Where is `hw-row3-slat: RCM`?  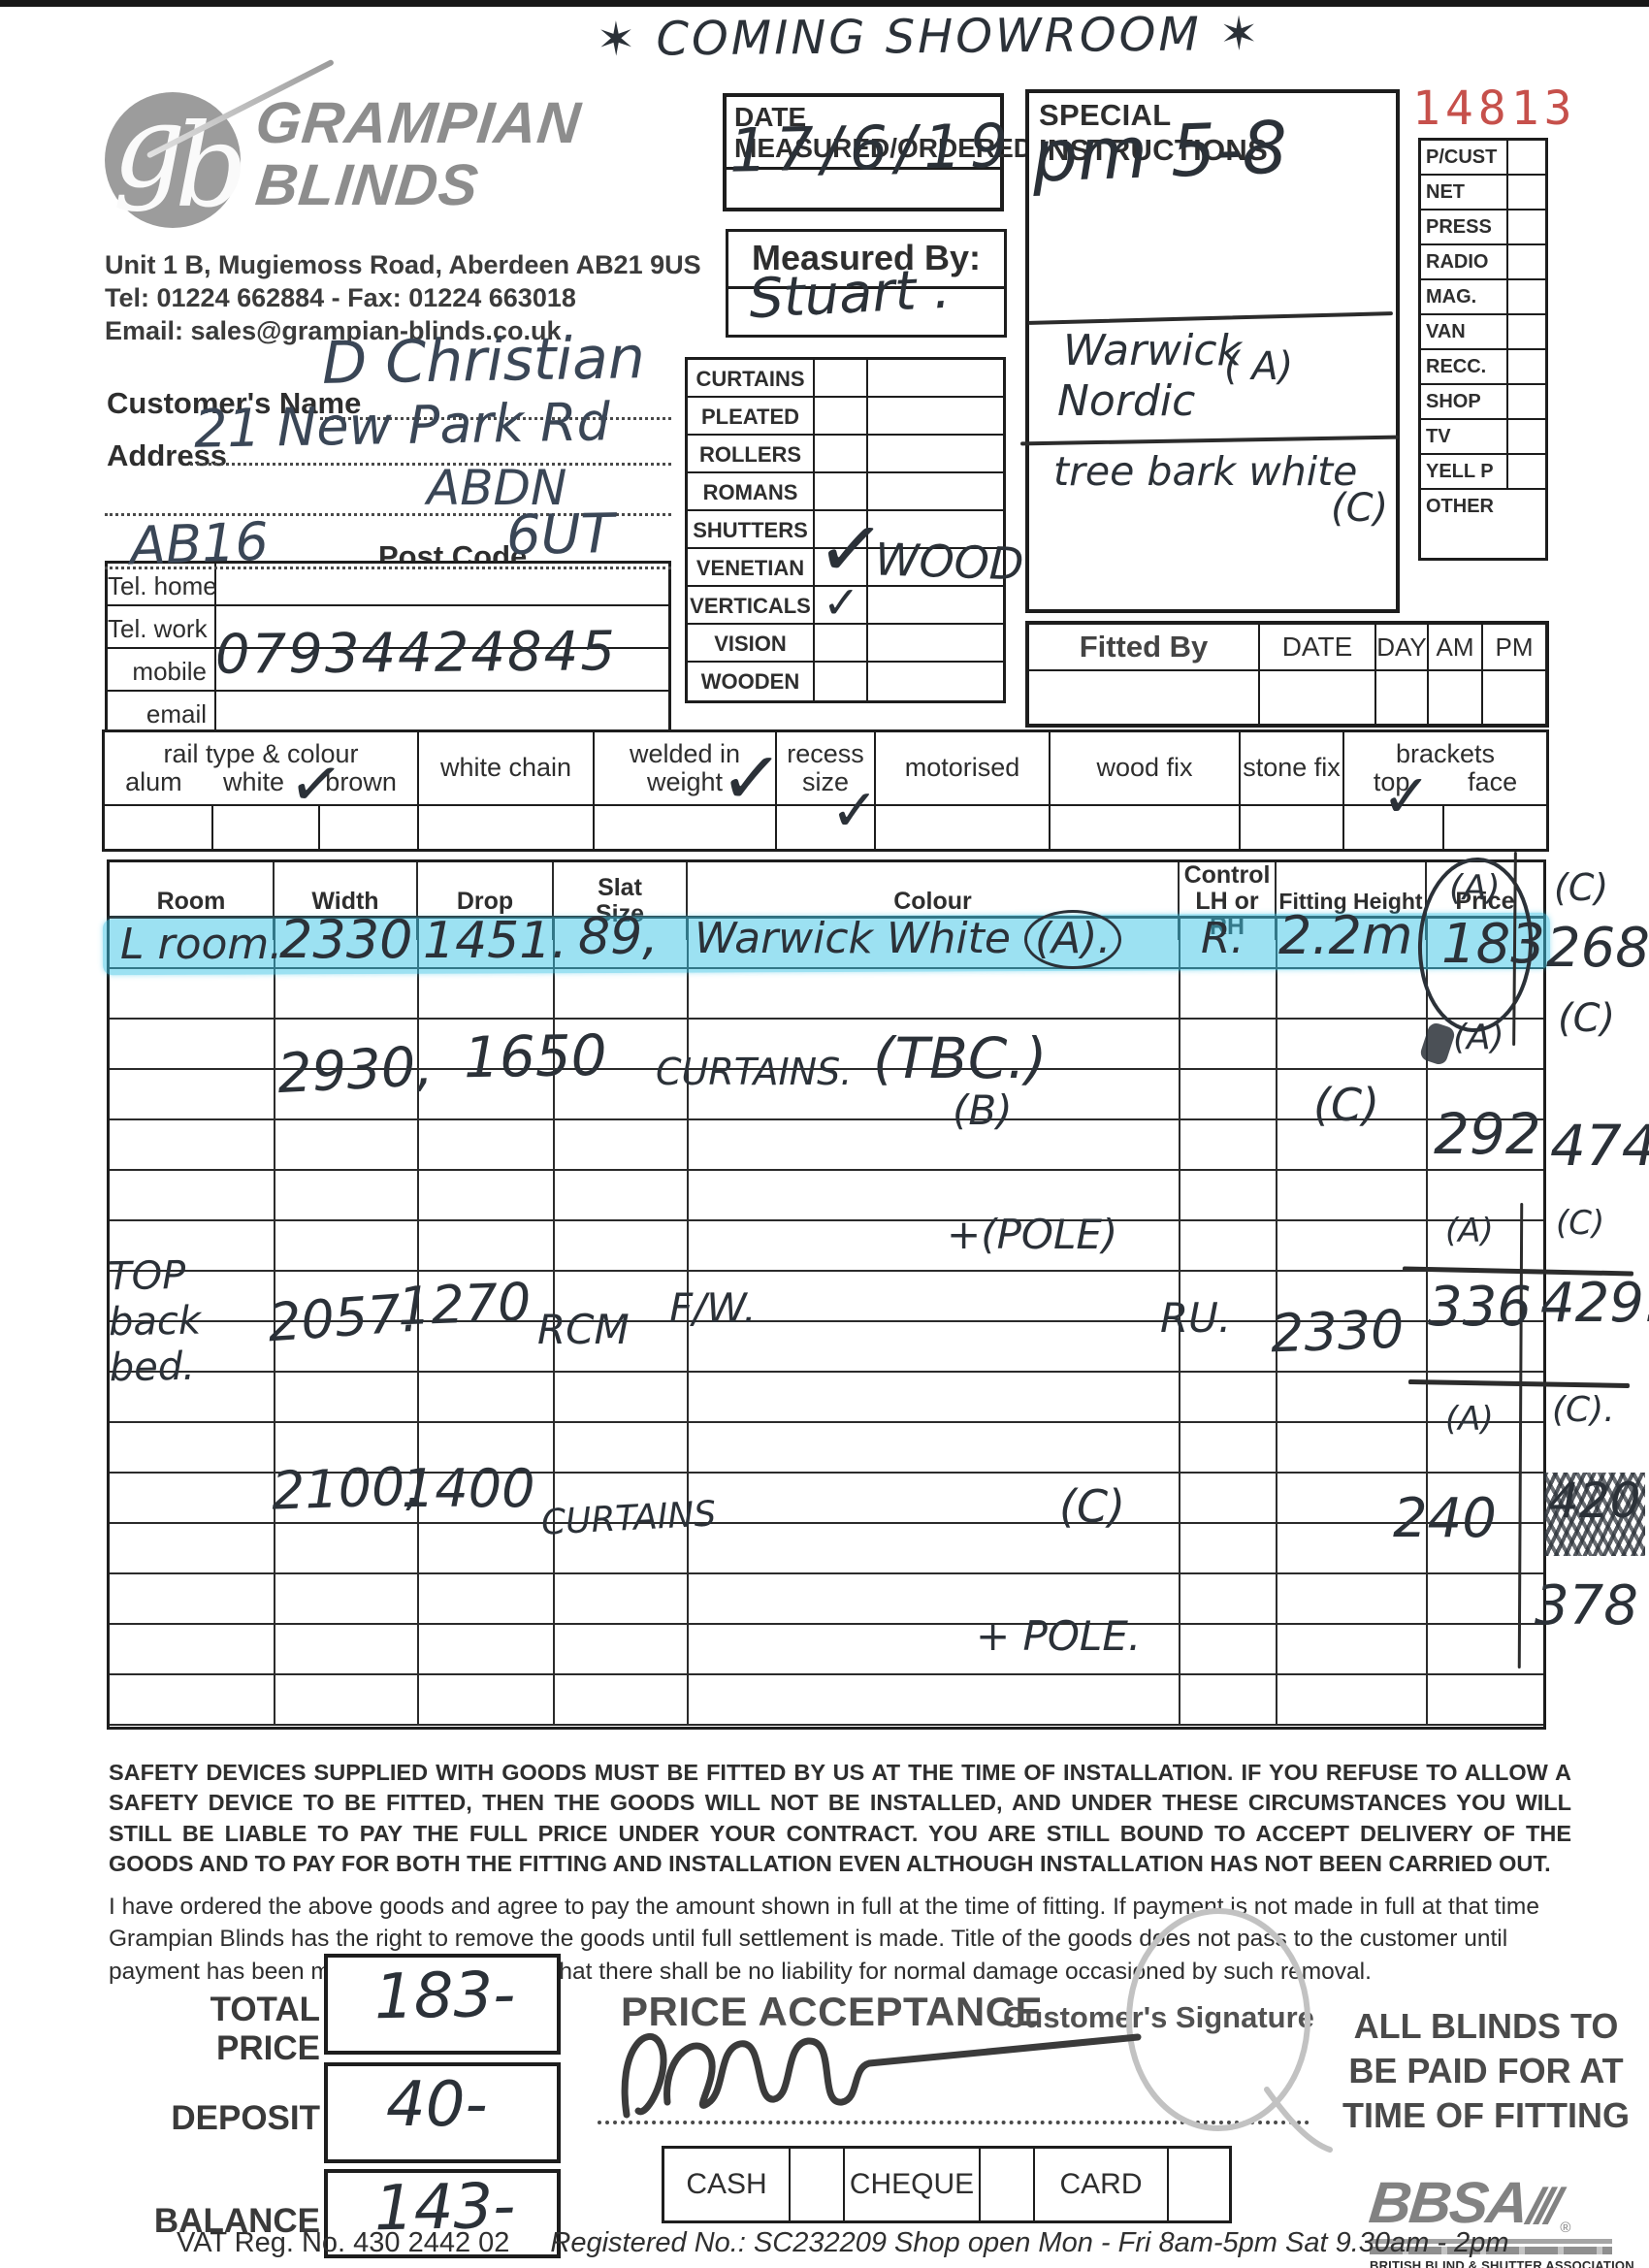
hw-row3-slat: RCM is located at coordinates (583, 1329).